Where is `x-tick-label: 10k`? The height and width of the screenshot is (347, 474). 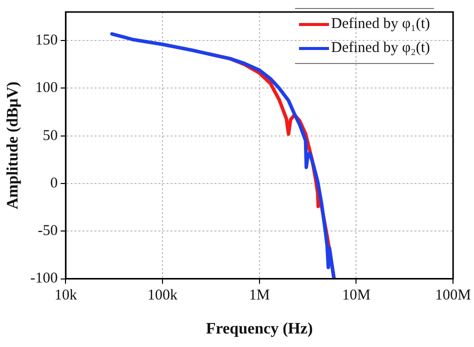
x-tick-label: 10k is located at coordinates (66, 296).